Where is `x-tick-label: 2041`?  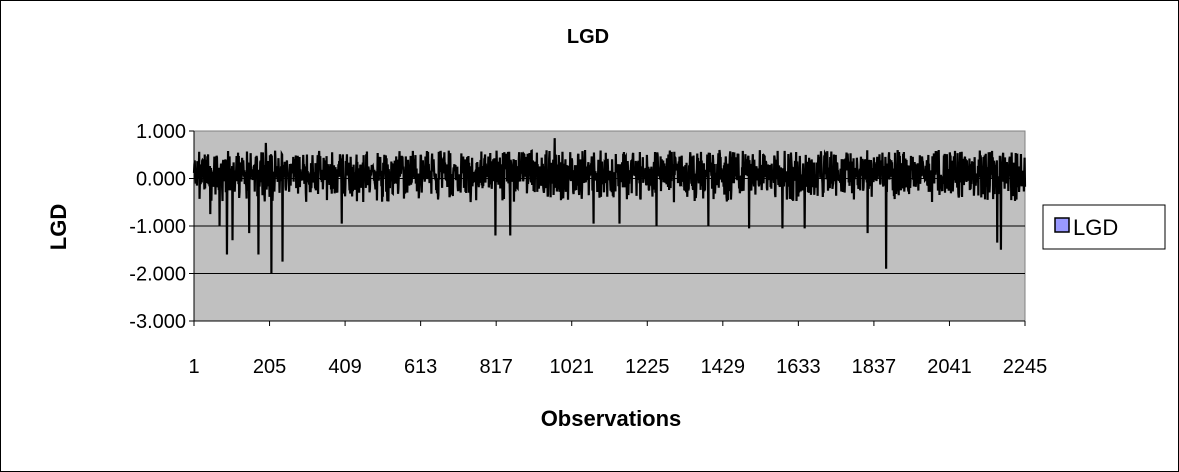 x-tick-label: 2041 is located at coordinates (949, 367).